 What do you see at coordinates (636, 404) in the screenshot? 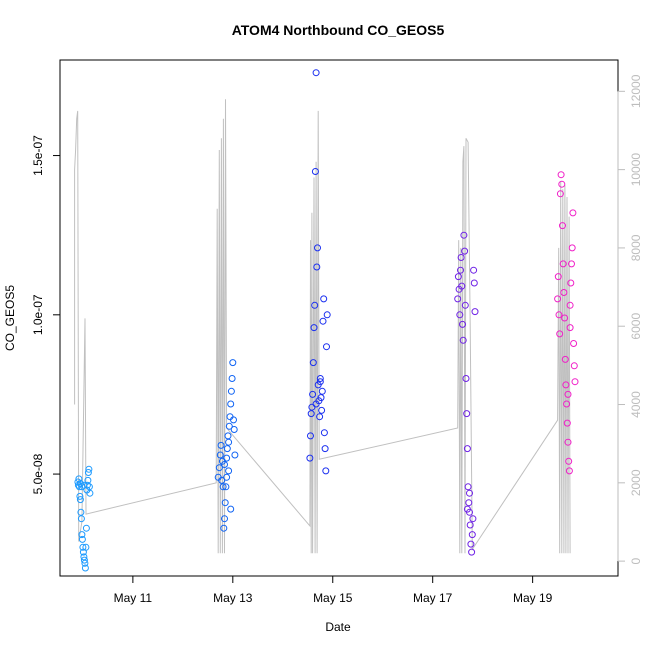
I see `y2-tick-label: 4000` at bounding box center [636, 404].